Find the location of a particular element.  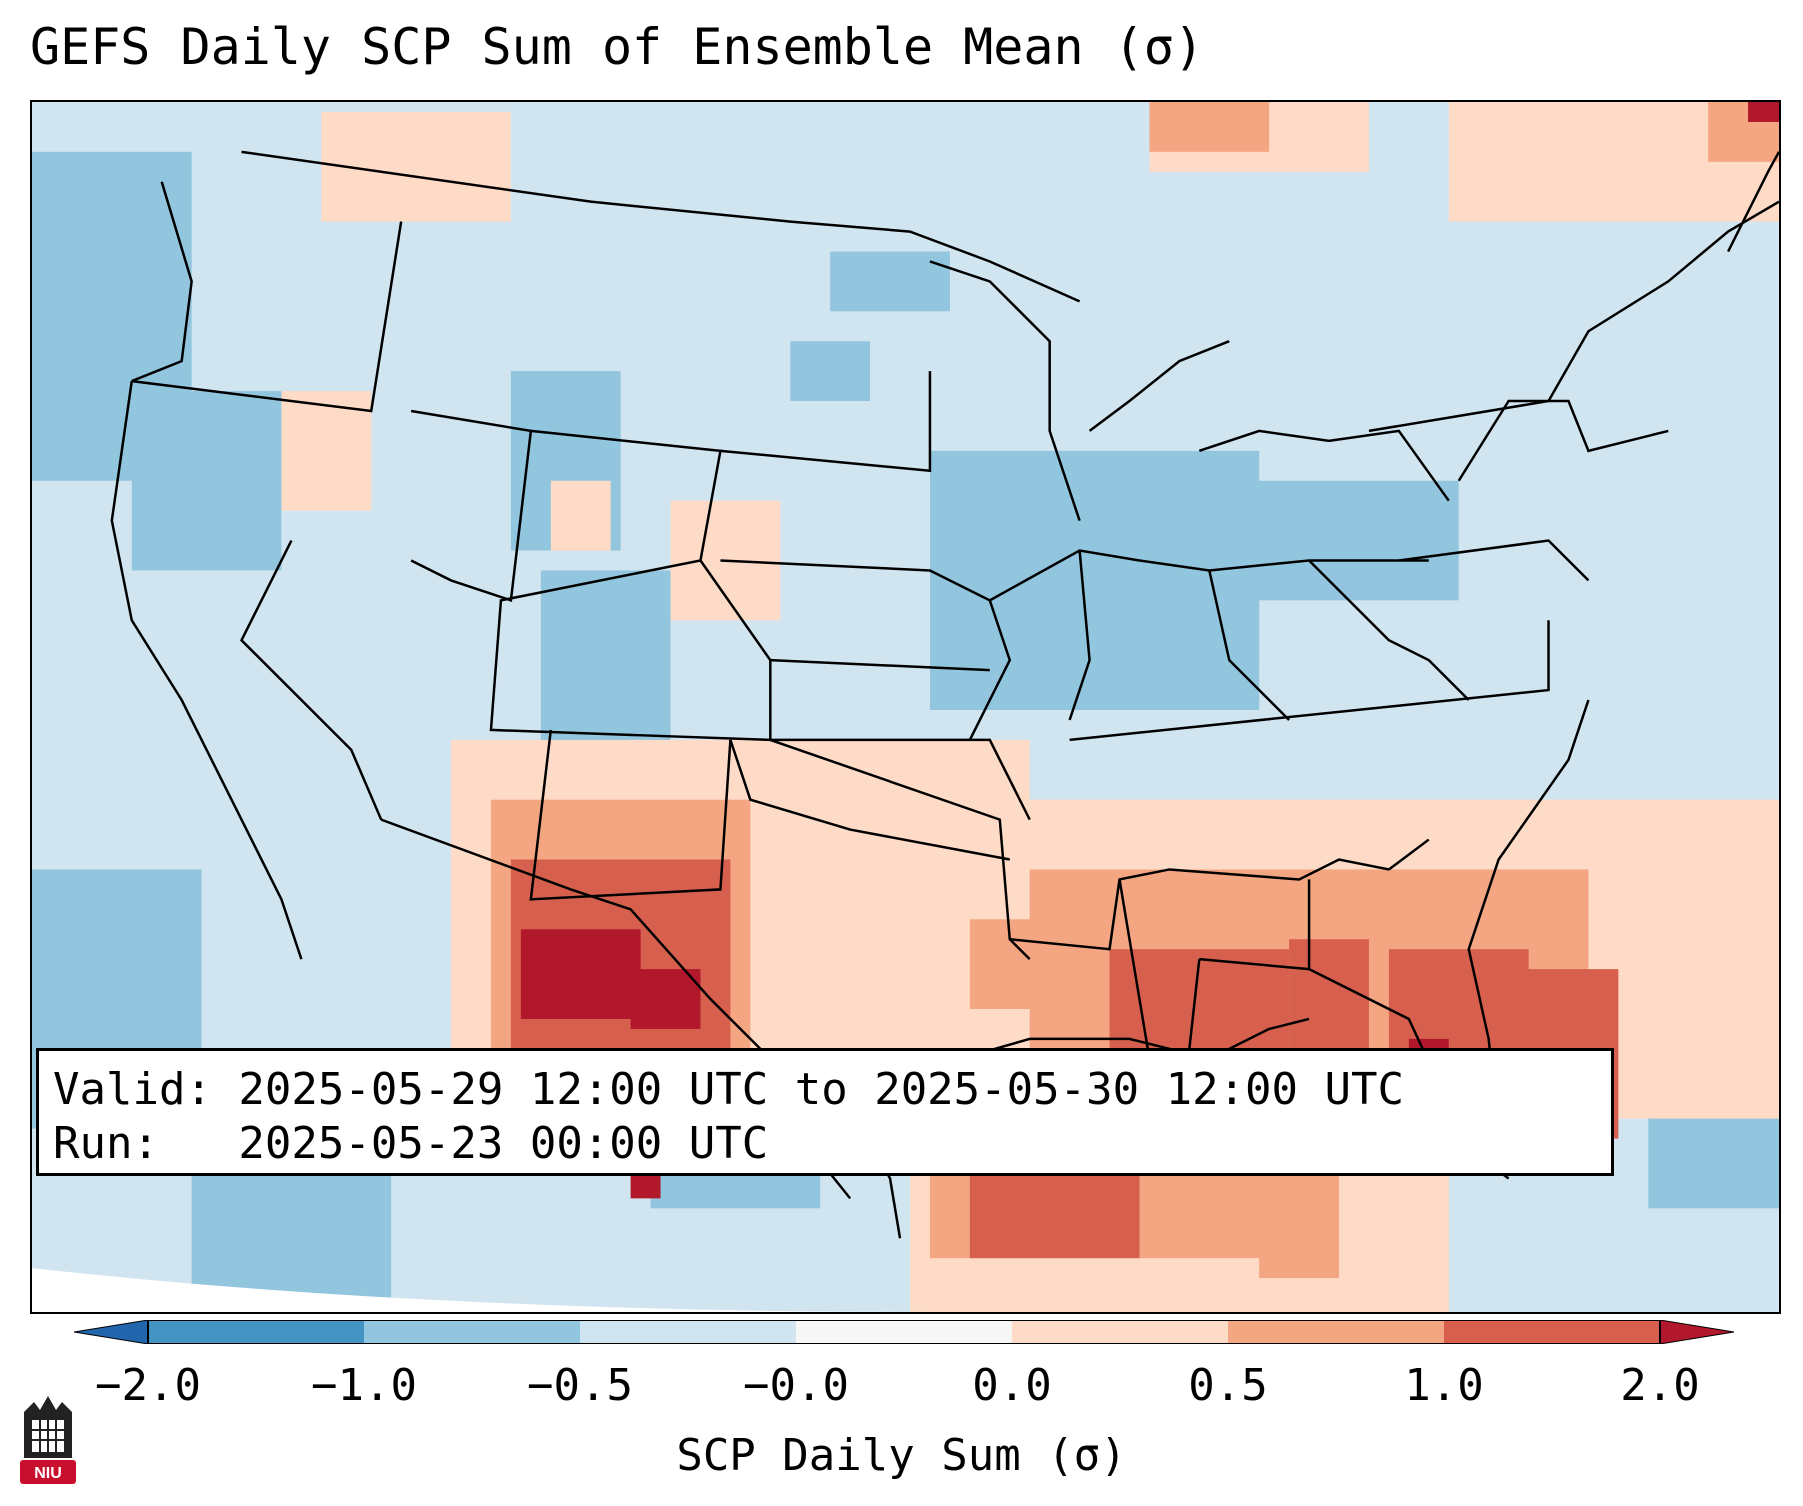

tick-label: −2.0 is located at coordinates (148, 1385).